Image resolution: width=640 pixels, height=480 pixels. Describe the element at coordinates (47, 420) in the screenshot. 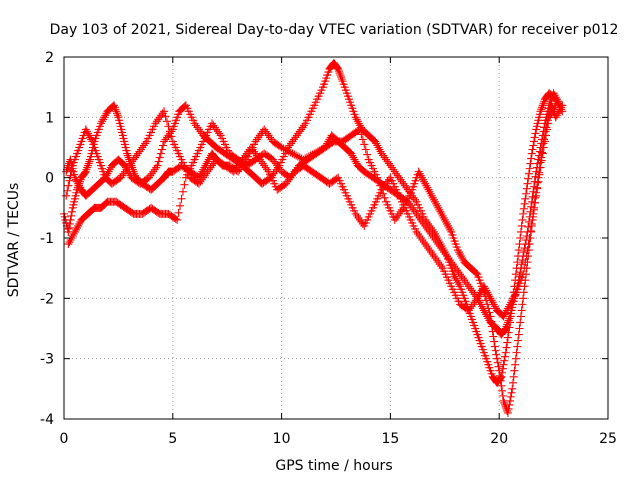

I see `y-tick-label: -4` at that location.